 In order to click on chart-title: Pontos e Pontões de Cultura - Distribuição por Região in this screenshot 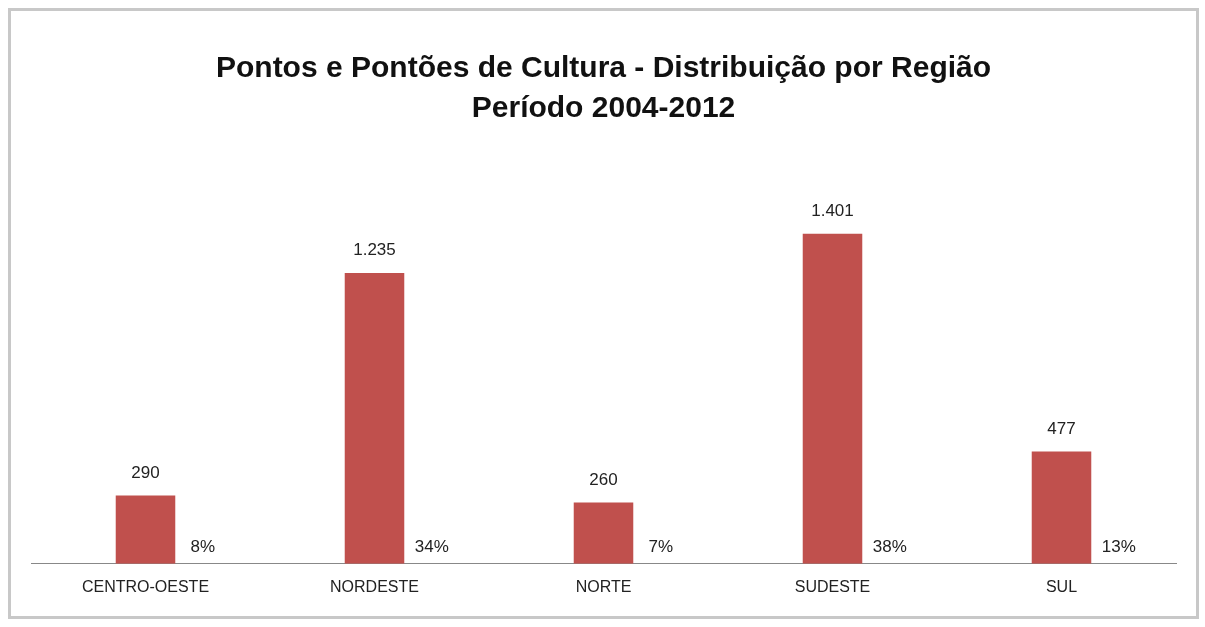, I will do `click(603, 67)`.